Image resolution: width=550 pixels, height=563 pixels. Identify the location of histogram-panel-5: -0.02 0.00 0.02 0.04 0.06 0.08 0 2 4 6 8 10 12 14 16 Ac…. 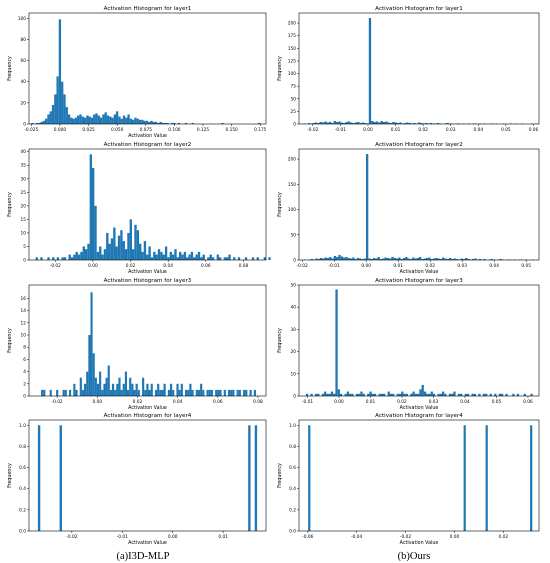
(137, 344).